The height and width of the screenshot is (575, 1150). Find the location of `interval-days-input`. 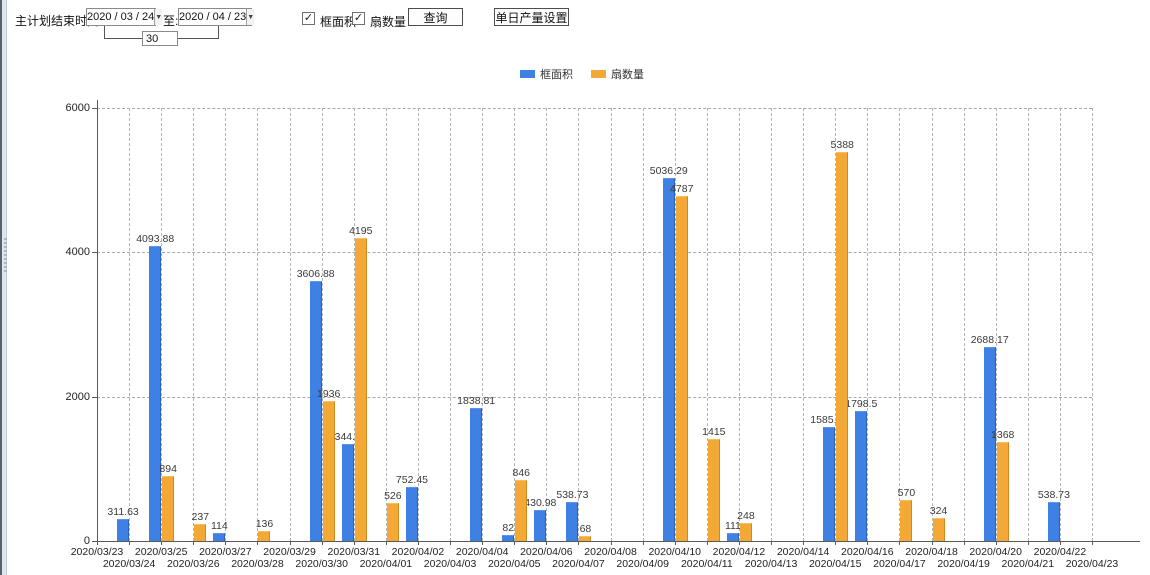

interval-days-input is located at coordinates (160, 38).